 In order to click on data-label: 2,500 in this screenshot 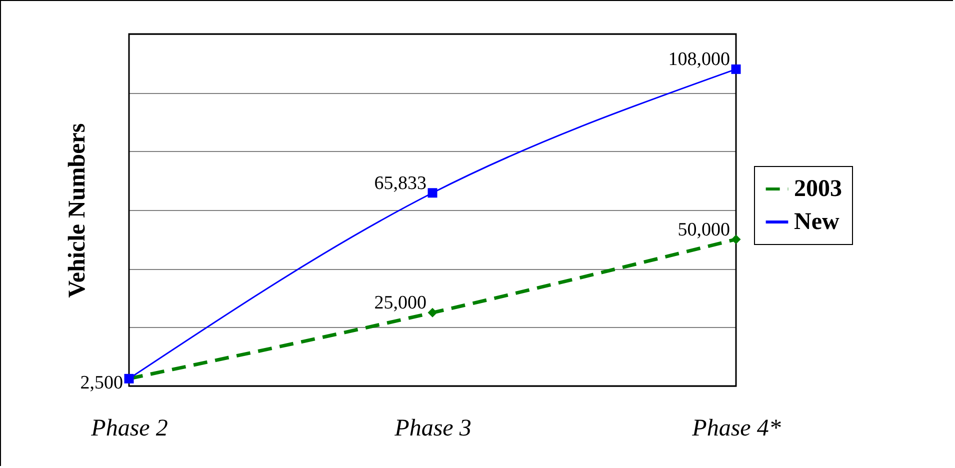, I will do `click(101, 383)`.